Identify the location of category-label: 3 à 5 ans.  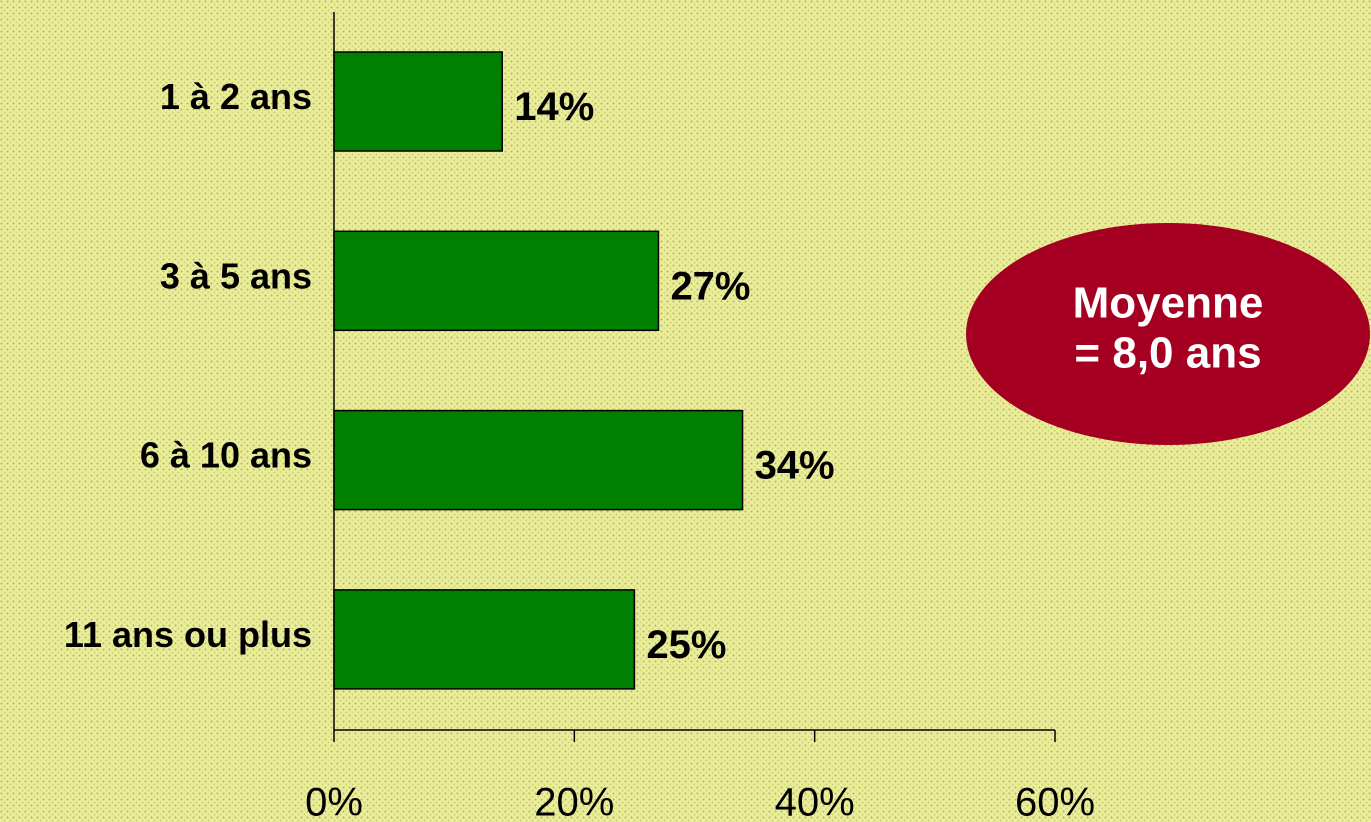
(236, 275).